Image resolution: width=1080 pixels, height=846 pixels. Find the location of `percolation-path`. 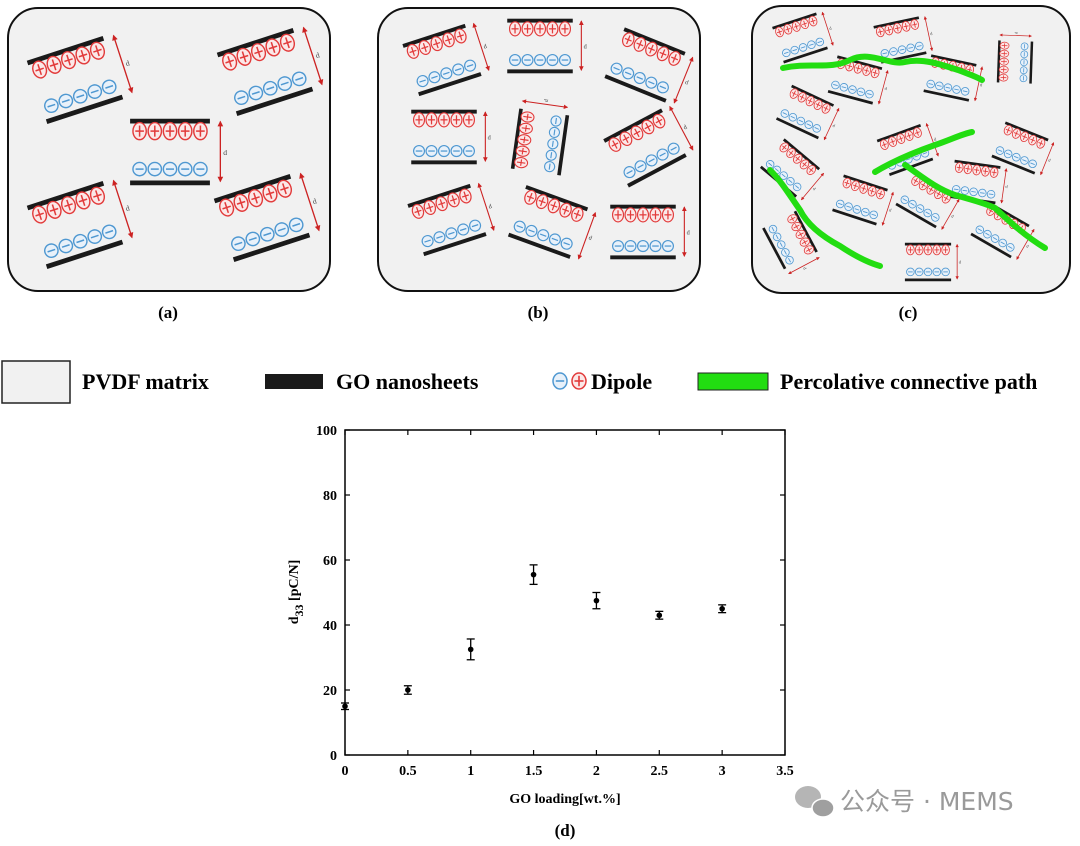

percolation-path is located at coordinates (975, 206).